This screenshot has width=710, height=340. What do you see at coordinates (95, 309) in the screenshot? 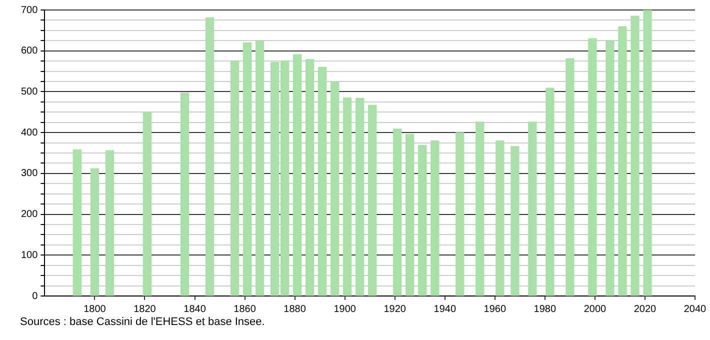
I see `x-tick-label: 1800` at bounding box center [95, 309].